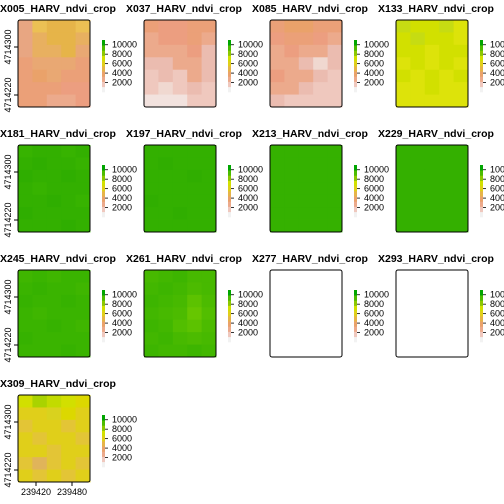  I want to click on y-tick-label: 4714220, so click(8, 219).